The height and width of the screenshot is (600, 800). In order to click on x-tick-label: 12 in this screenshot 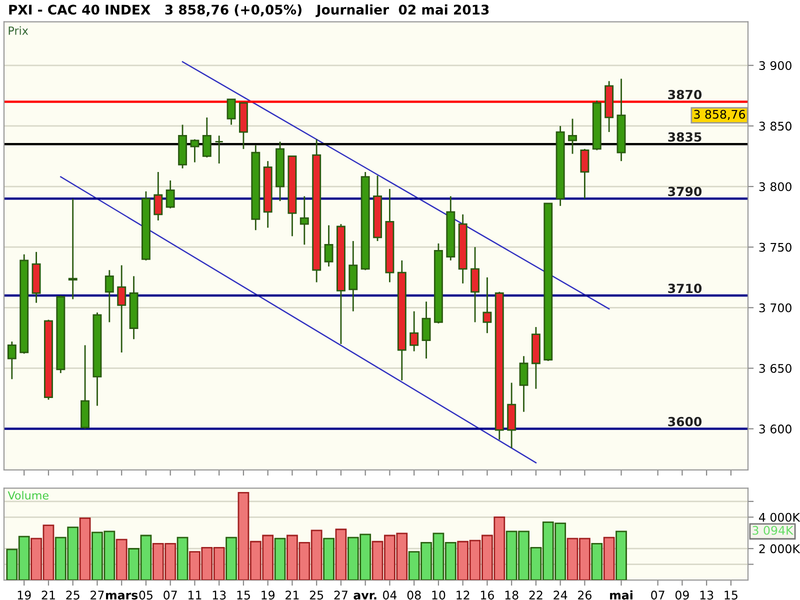, I will do `click(463, 595)`.